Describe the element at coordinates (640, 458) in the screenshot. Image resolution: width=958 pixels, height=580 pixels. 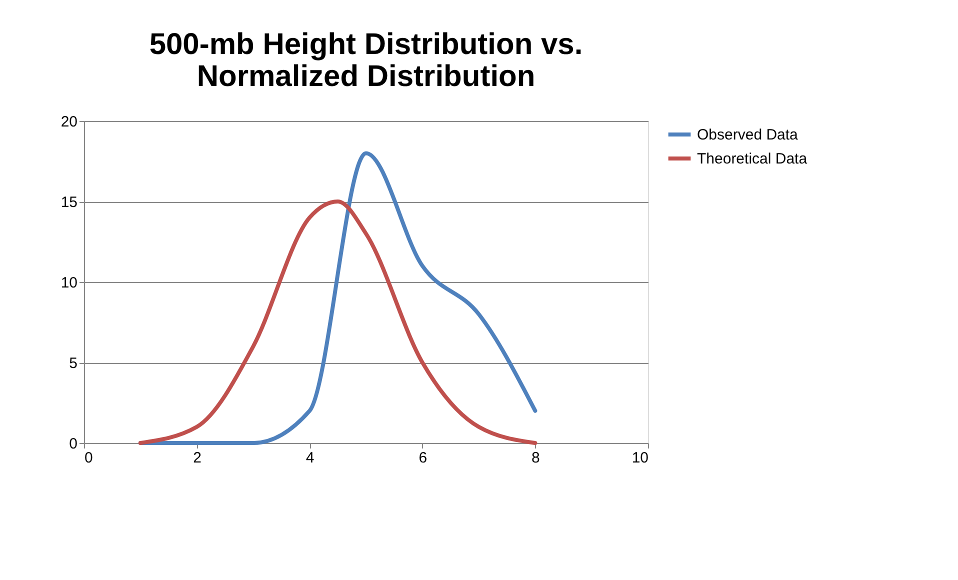
I see `x-tick-label: 10` at that location.